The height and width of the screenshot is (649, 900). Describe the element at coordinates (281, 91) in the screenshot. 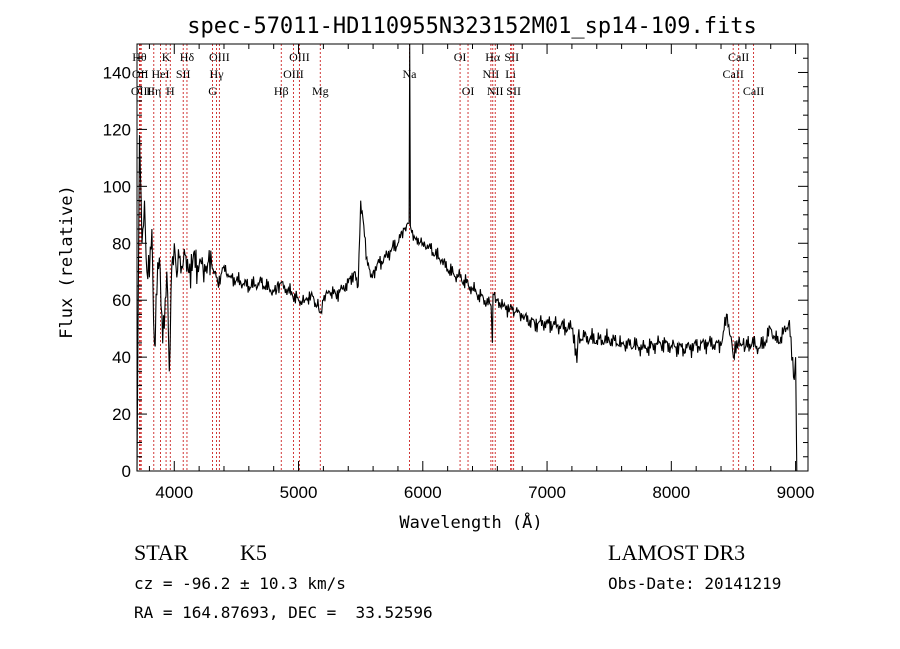

I see `line-marker-label: Hβ` at that location.